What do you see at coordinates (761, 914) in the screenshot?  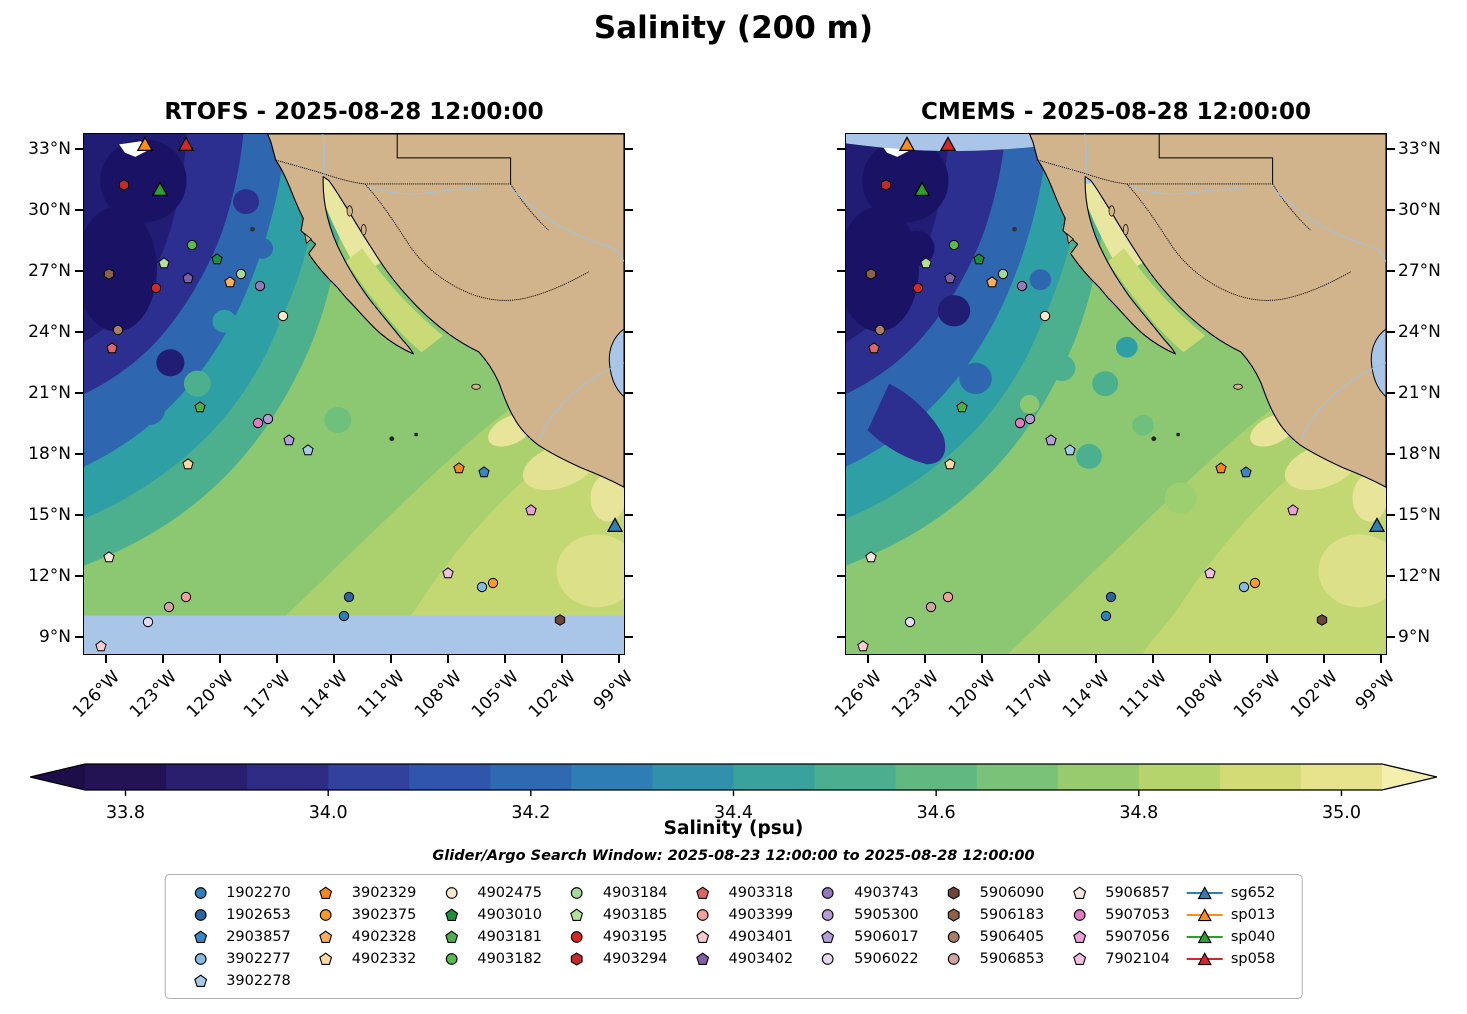 I see `legend-label: 4903399` at bounding box center [761, 914].